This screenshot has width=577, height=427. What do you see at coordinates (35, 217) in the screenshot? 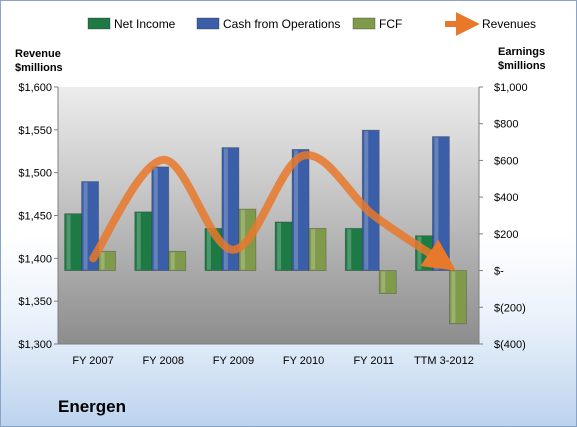
I see `left-tick-label-3: $1,450` at bounding box center [35, 217].